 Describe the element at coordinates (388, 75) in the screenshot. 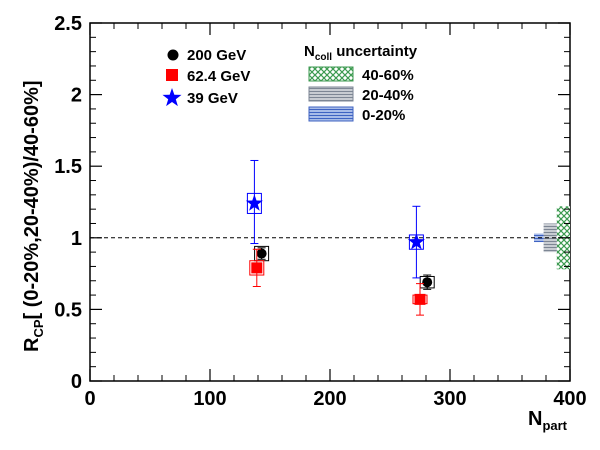

I see `legend-label-40-60: 40-60%` at that location.